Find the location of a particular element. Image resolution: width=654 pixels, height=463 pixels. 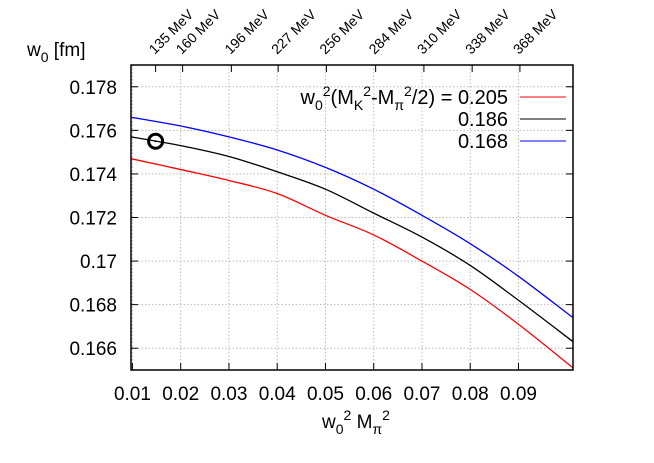

top-tick-label: 196 MeV is located at coordinates (246, 31).